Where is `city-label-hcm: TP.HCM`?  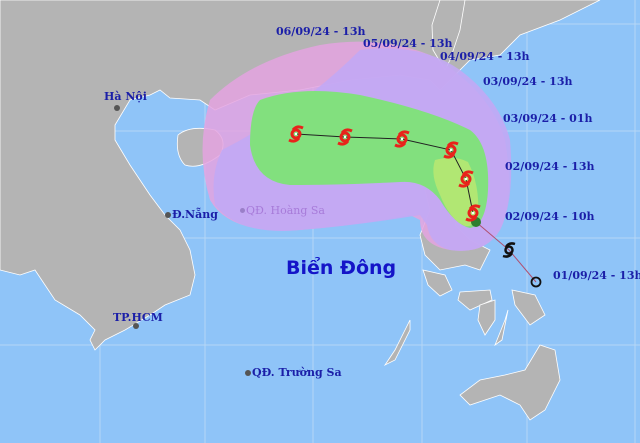 city-label-hcm: TP.HCM is located at coordinates (138, 317).